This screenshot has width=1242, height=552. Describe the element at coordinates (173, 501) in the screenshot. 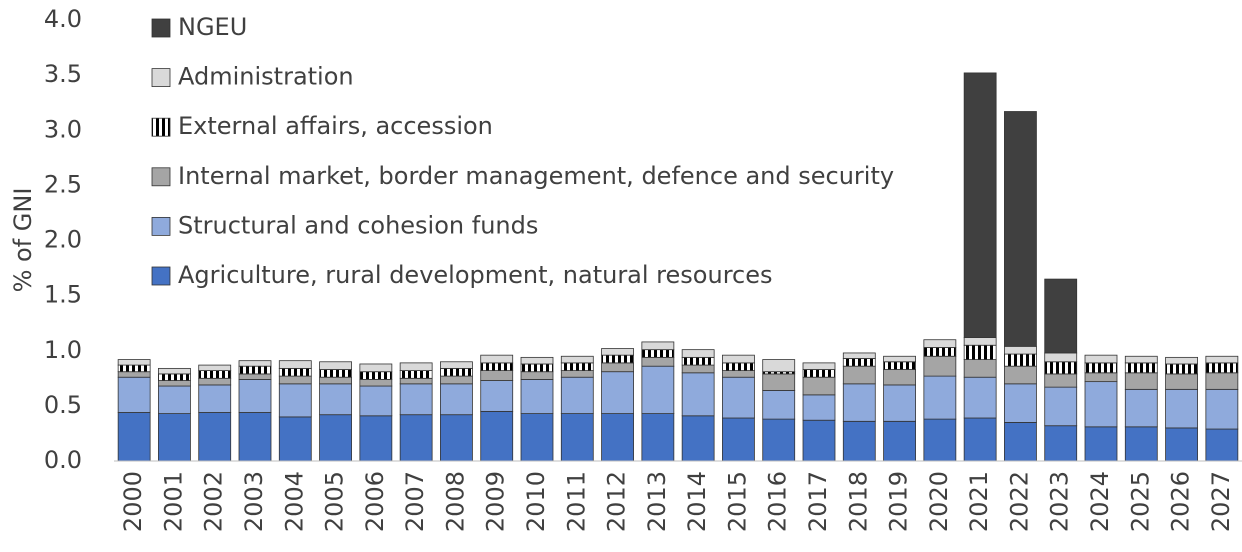

I see `x-tick-label: 2001` at that location.